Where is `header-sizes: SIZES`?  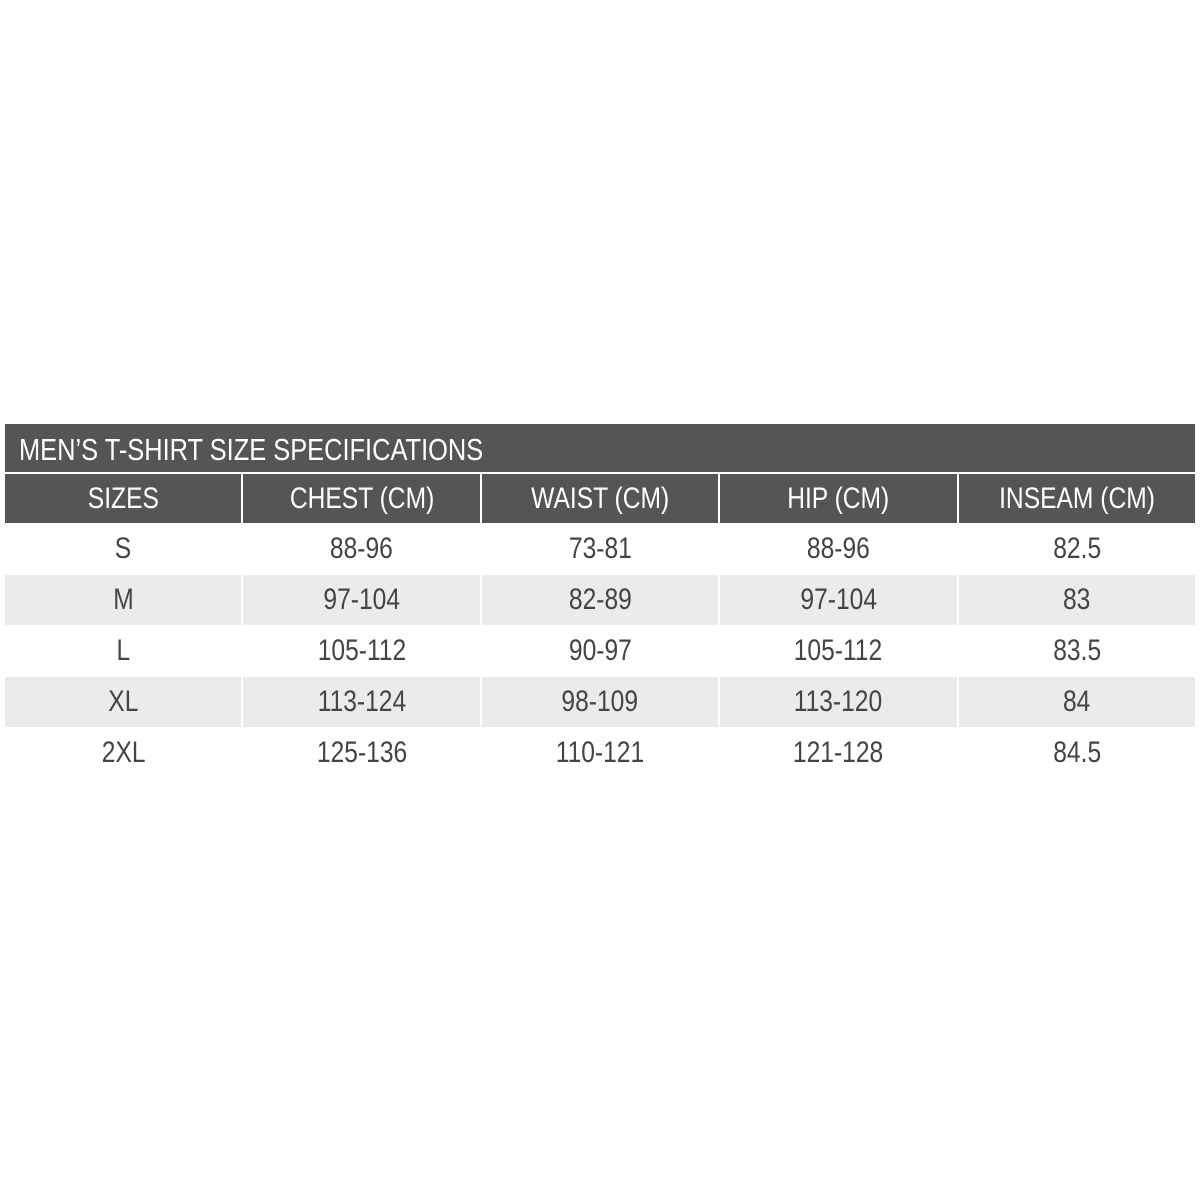
header-sizes: SIZES is located at coordinates (124, 498).